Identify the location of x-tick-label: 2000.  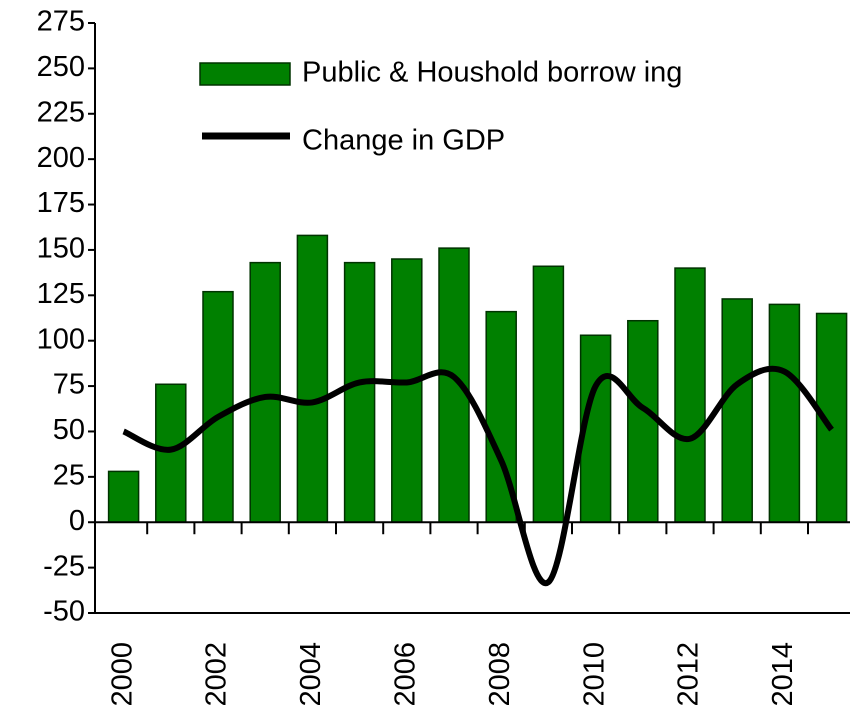
(122, 674).